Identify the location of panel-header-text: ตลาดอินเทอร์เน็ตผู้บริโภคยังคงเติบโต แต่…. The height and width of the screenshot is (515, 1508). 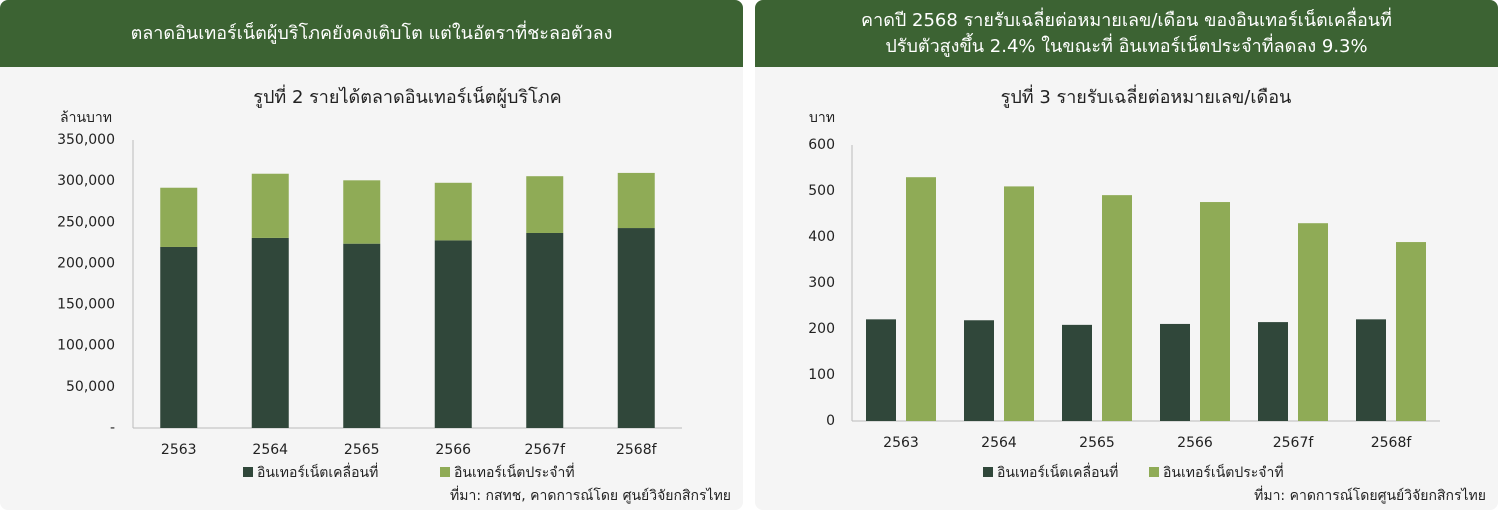
(372, 32).